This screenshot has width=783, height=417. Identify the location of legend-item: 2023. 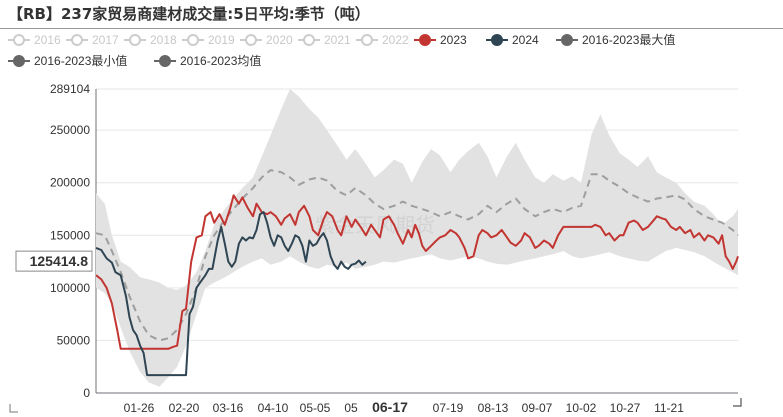
(440, 40).